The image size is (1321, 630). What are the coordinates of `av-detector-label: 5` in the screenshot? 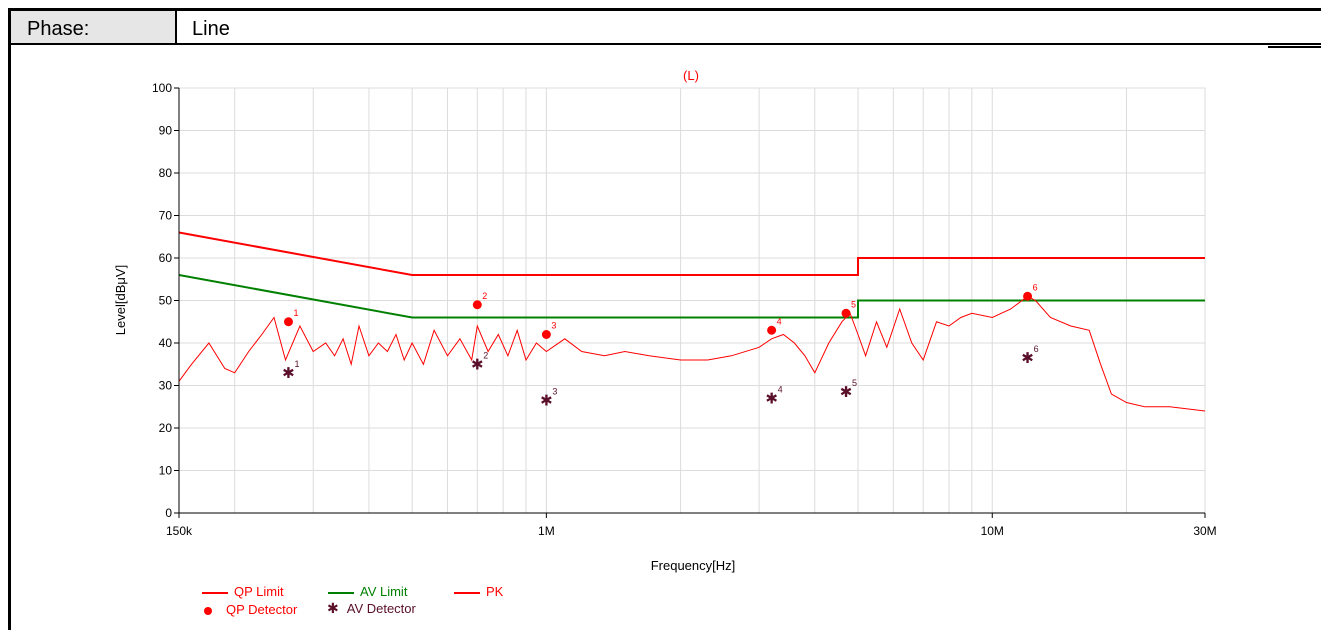 It's located at (854, 383).